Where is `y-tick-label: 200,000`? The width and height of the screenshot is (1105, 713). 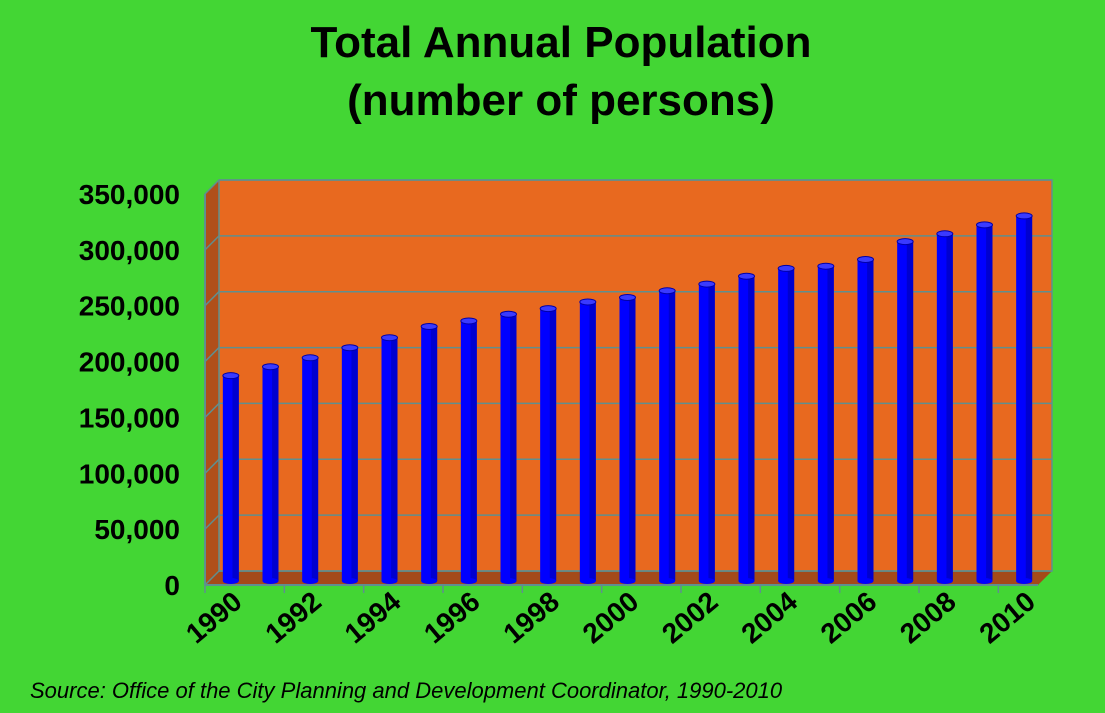
y-tick-label: 200,000 is located at coordinates (129, 362).